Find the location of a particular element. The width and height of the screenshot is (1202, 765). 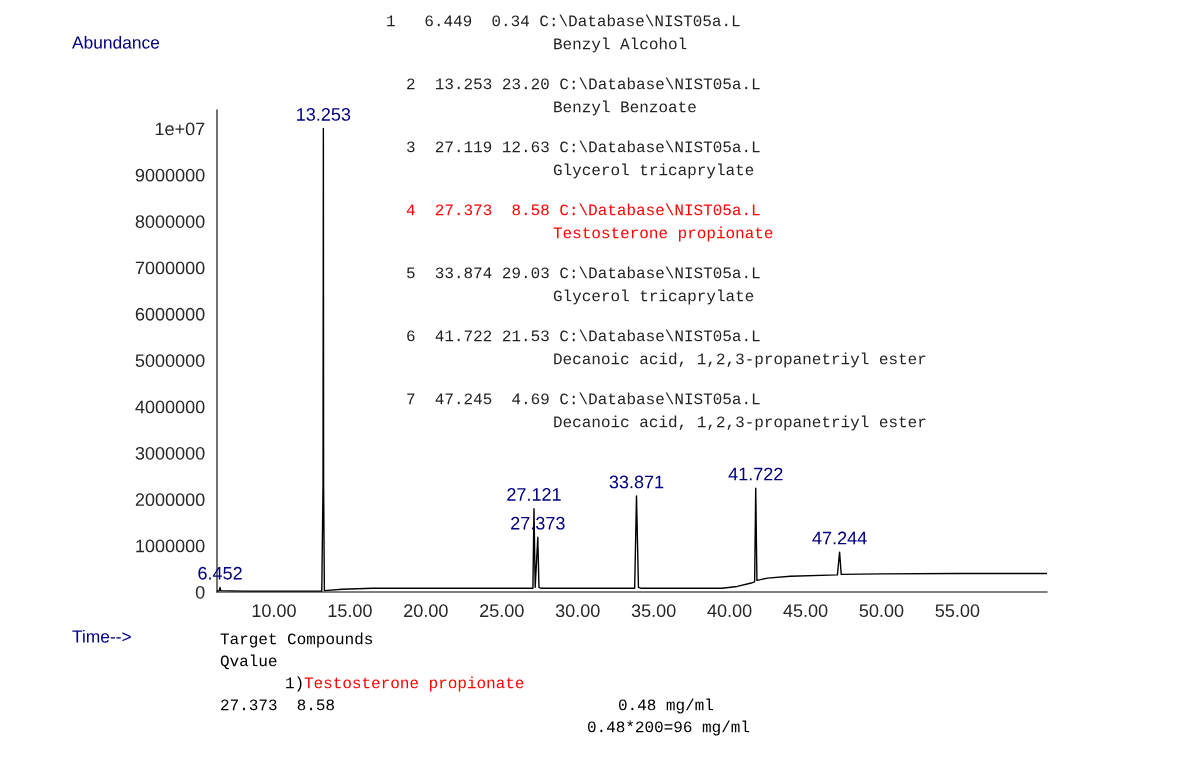

annotation: 7 47.245 4.69 C:\Database\NIST05a.L is located at coordinates (583, 398).